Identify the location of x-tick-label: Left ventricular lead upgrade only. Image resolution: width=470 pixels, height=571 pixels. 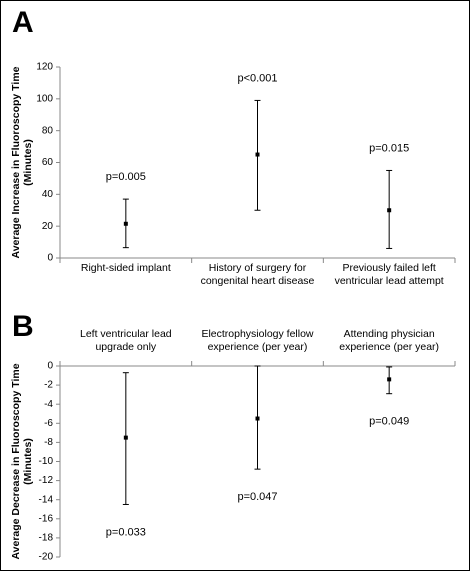
(126, 340).